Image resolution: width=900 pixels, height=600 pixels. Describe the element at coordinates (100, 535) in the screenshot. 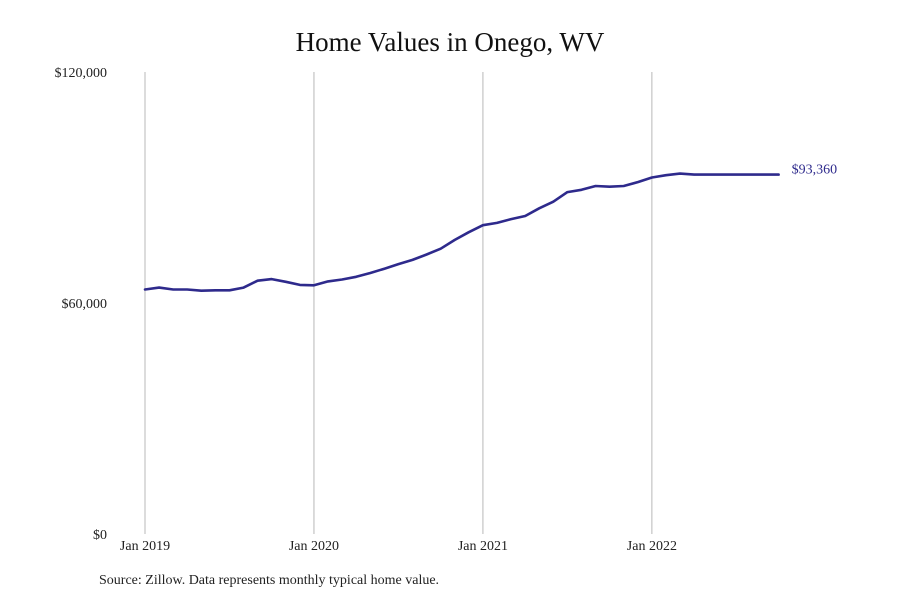

I see `y-tick-label: $0` at that location.